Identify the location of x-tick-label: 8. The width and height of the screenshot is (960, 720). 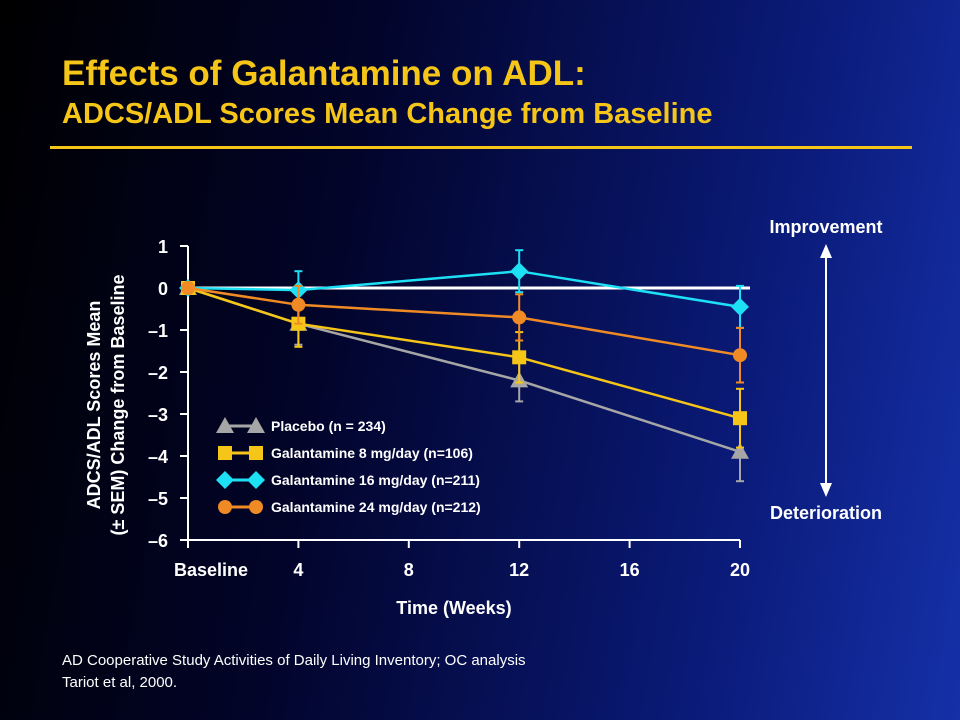
(409, 570).